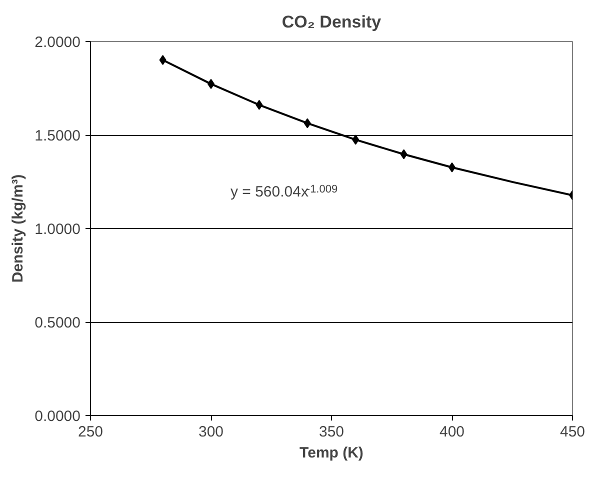  I want to click on x-tick-label: 250, so click(91, 432).